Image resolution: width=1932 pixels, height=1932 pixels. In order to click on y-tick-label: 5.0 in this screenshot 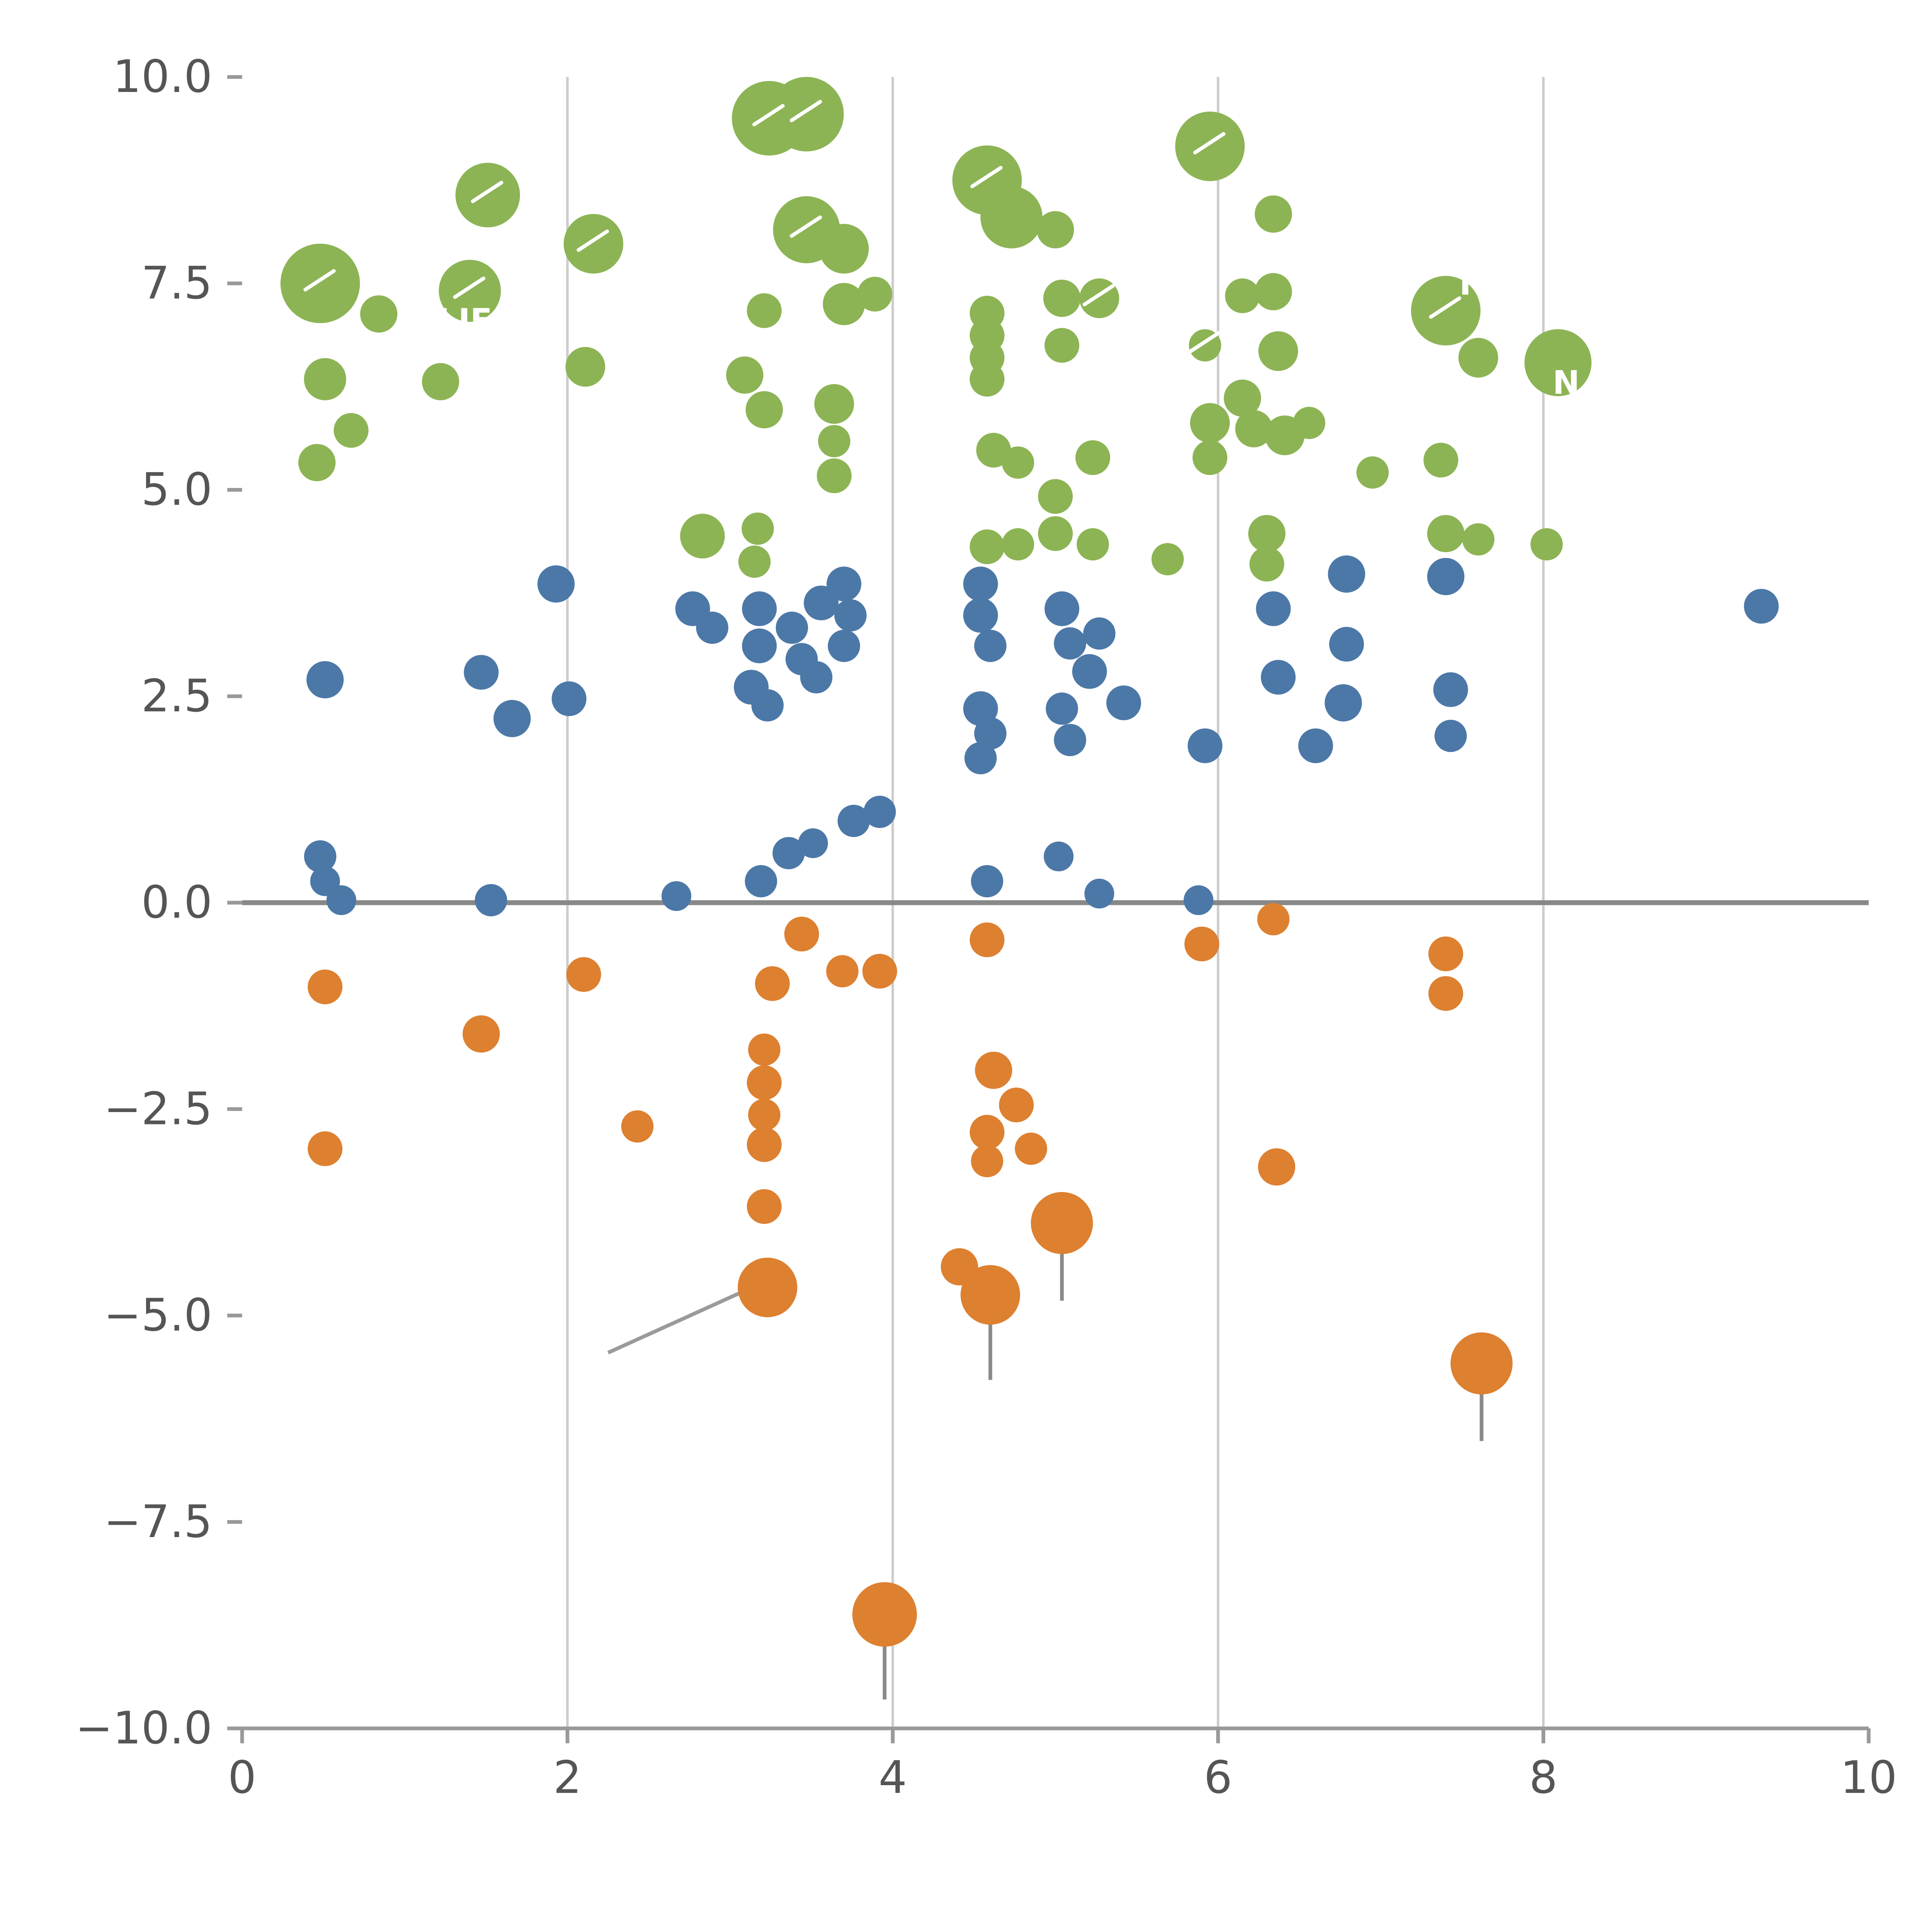, I will do `click(177, 490)`.